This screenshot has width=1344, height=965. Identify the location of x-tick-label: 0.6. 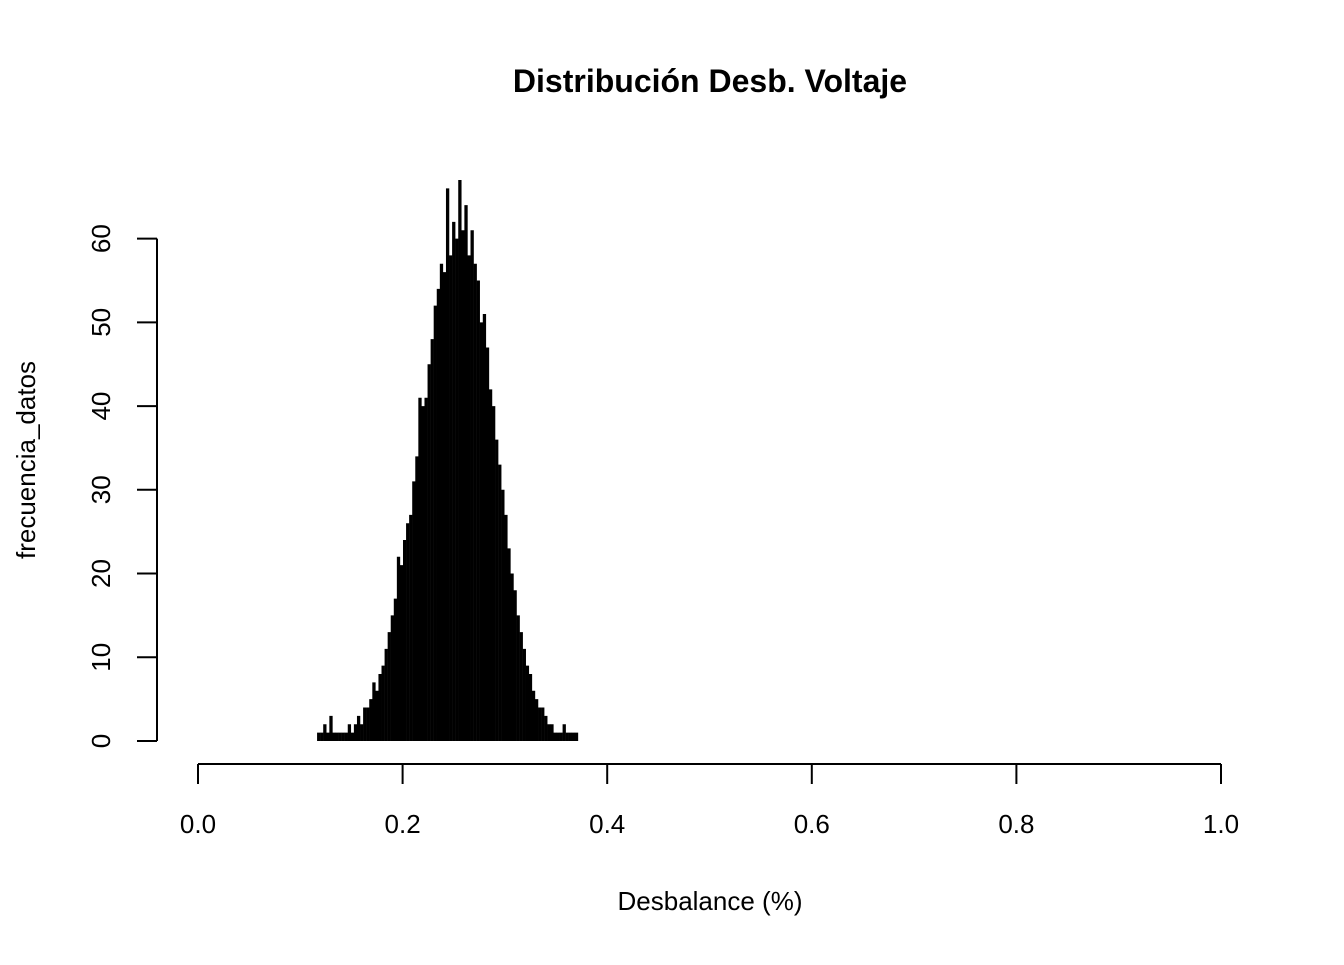
(812, 824).